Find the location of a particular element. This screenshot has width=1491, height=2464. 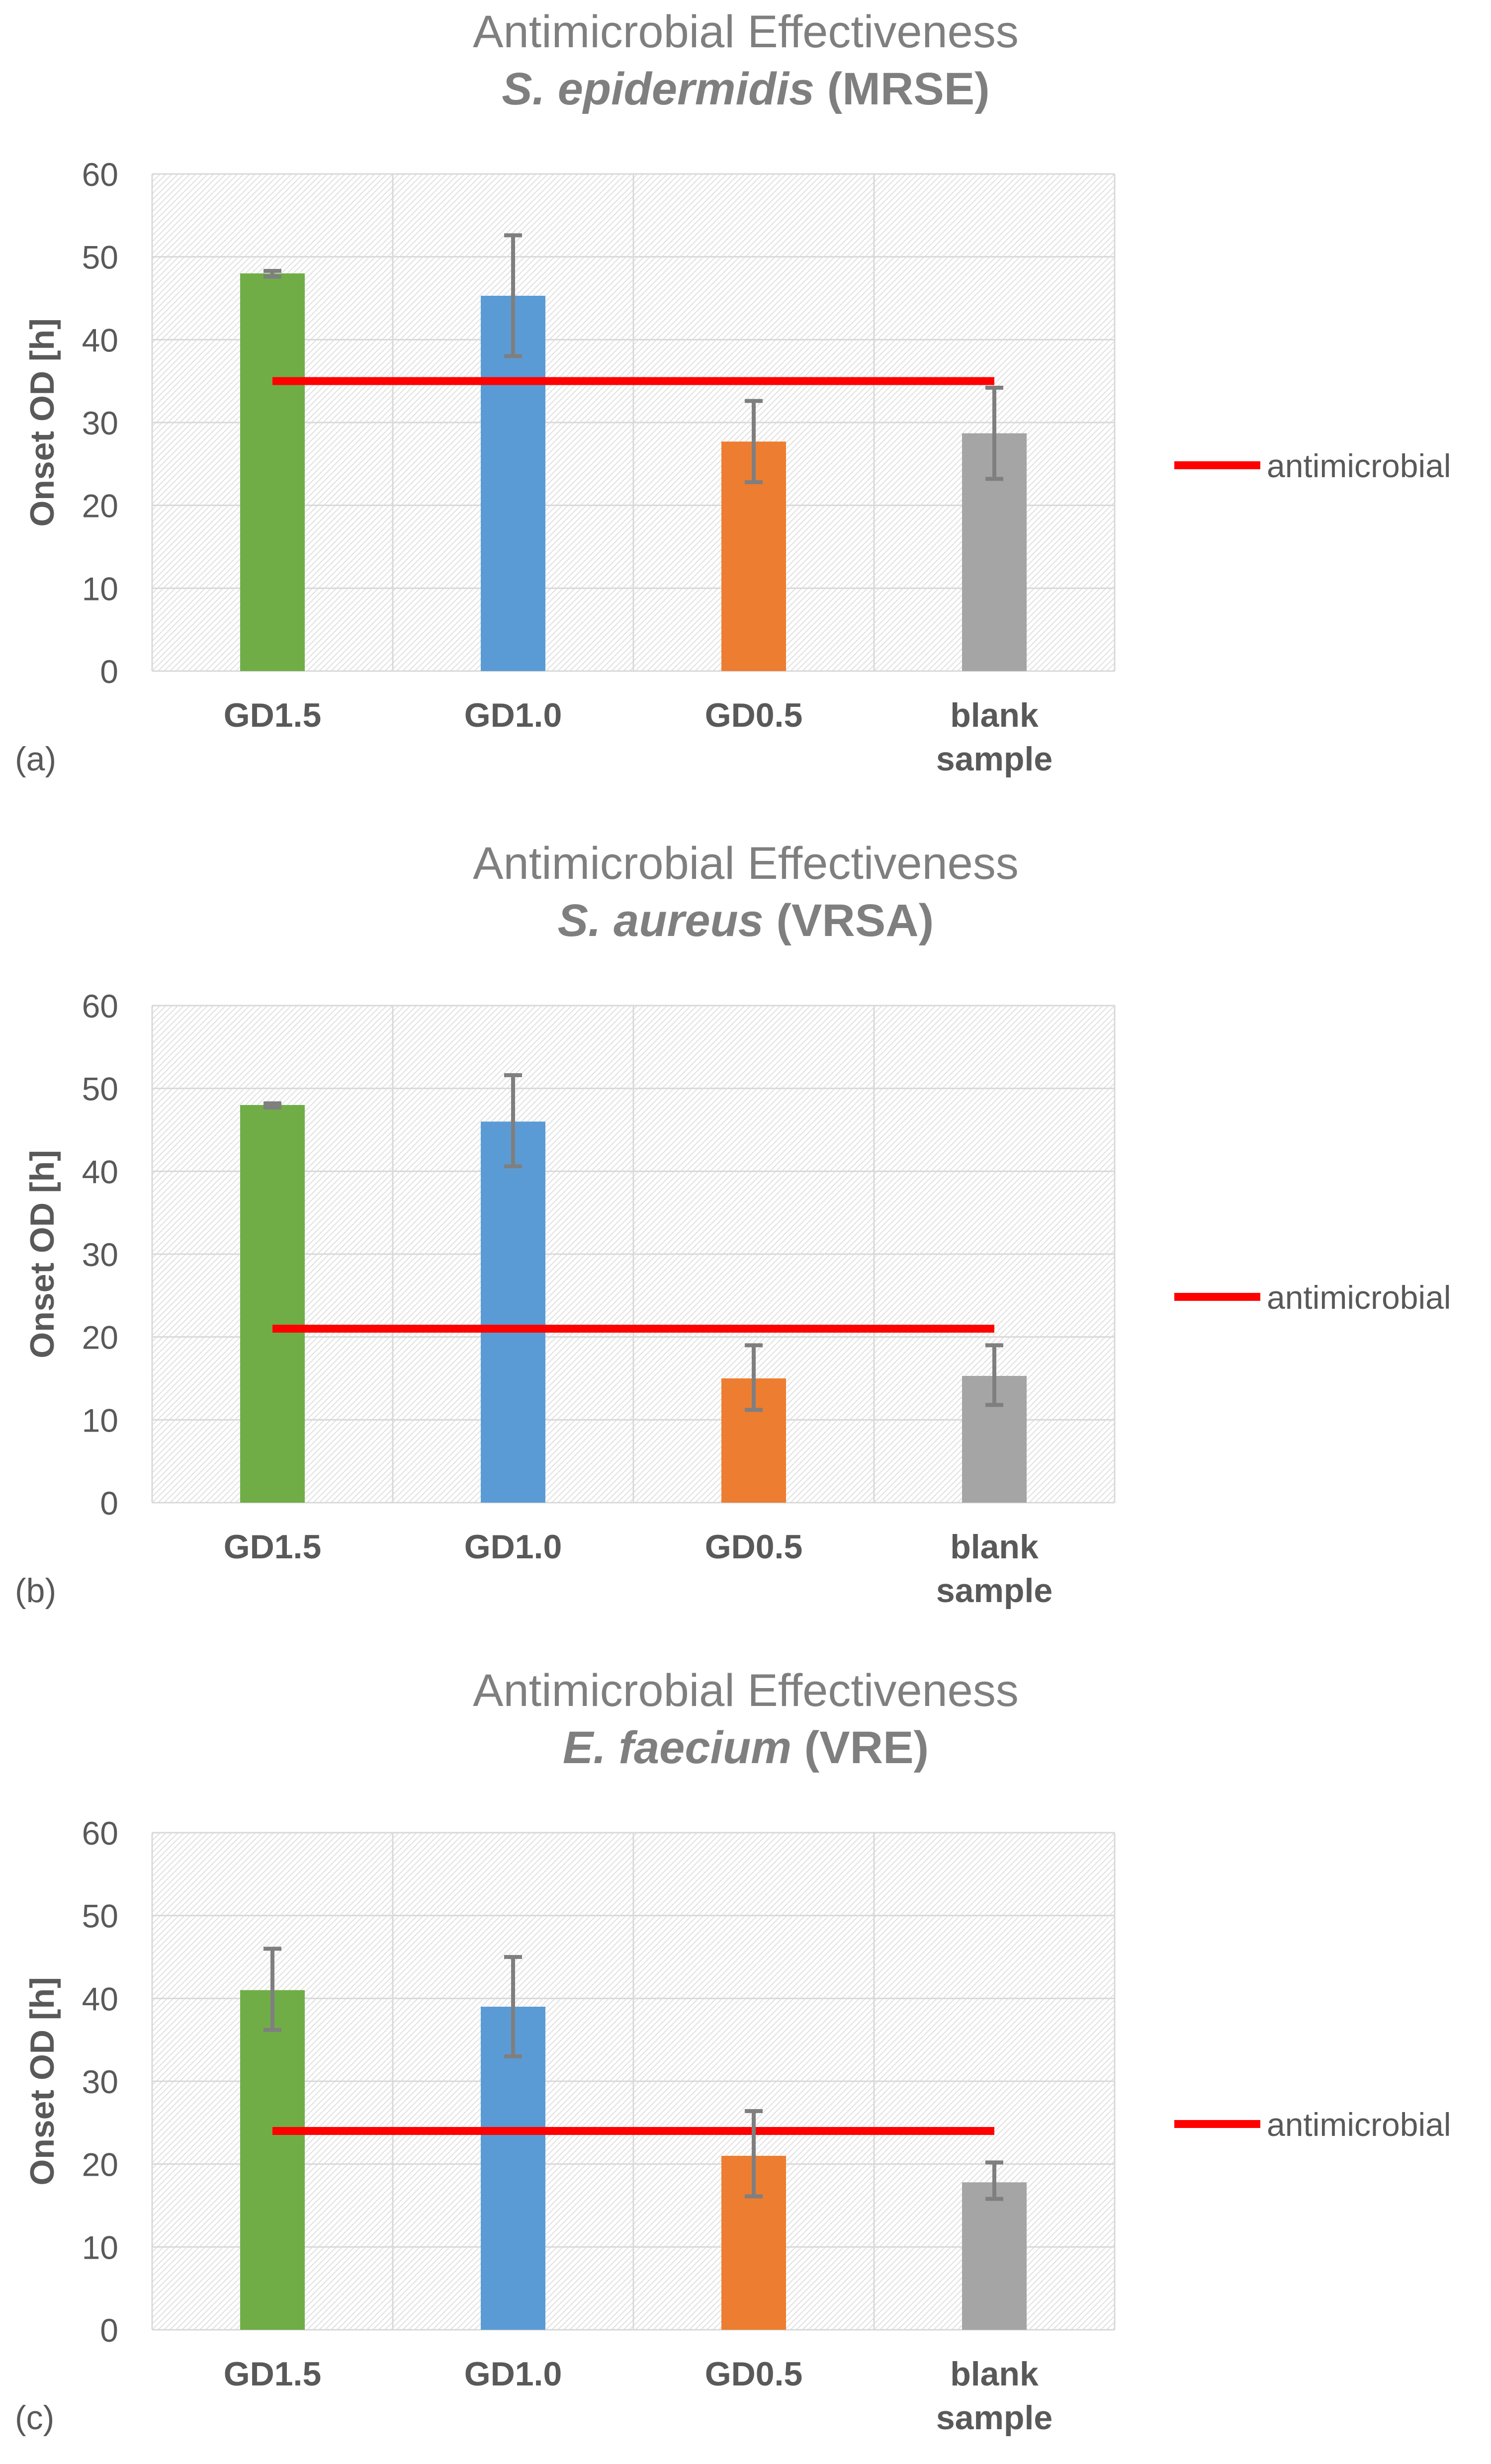

panel-label: (c) is located at coordinates (34, 2418).